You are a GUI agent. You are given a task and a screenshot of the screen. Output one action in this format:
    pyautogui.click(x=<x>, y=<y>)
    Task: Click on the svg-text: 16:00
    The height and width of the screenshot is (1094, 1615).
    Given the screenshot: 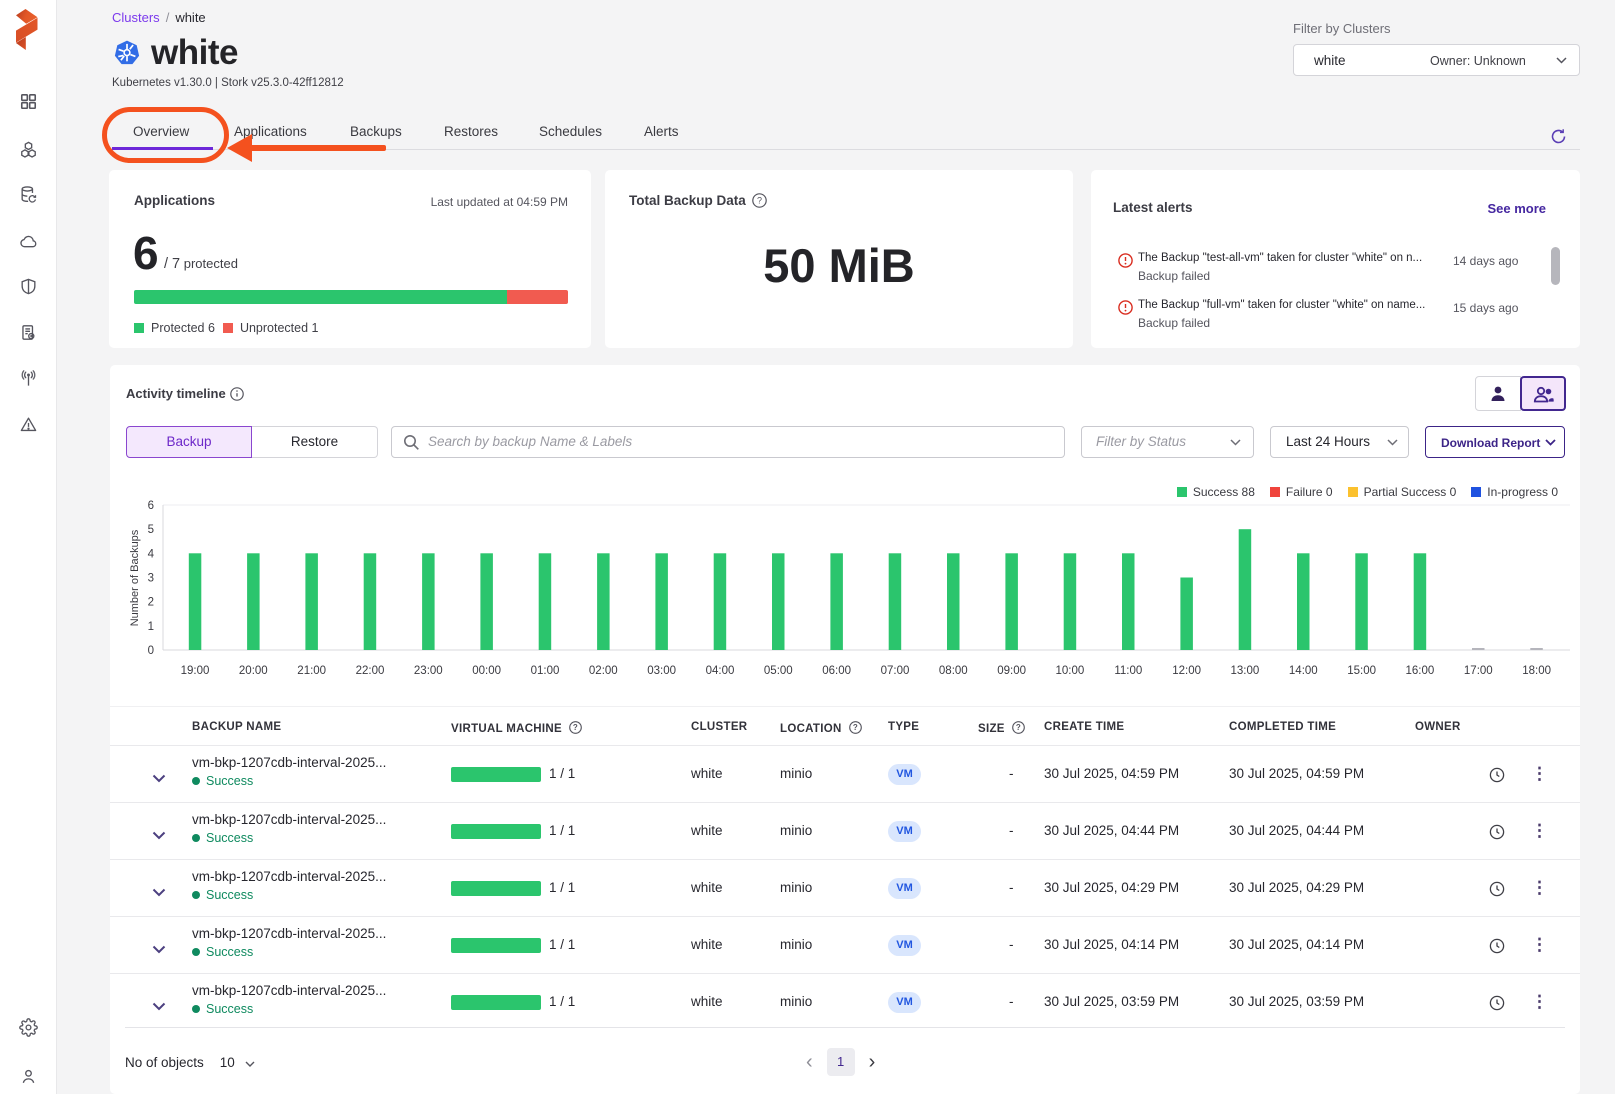 What is the action you would take?
    pyautogui.click(x=1420, y=671)
    